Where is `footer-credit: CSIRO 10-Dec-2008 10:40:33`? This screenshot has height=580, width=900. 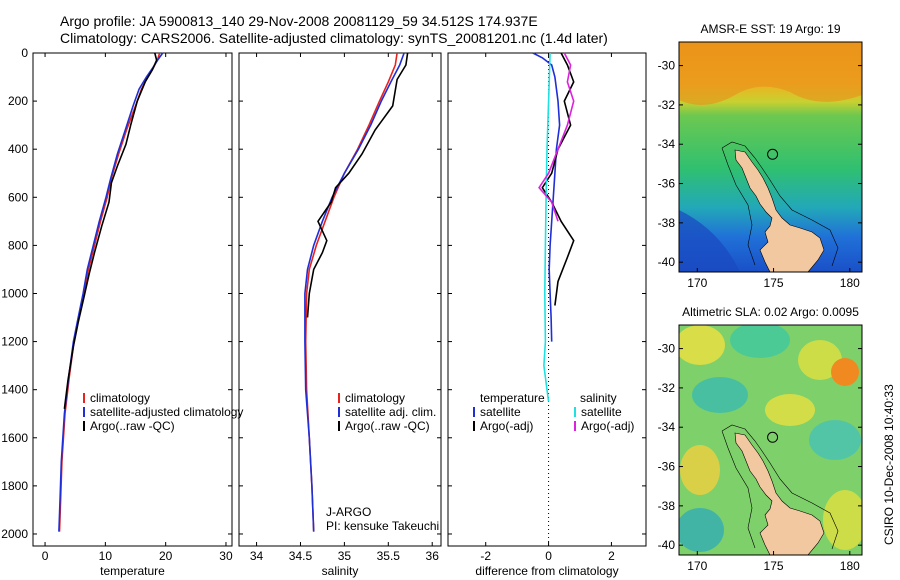
footer-credit: CSIRO 10-Dec-2008 10:40:33 is located at coordinates (889, 464).